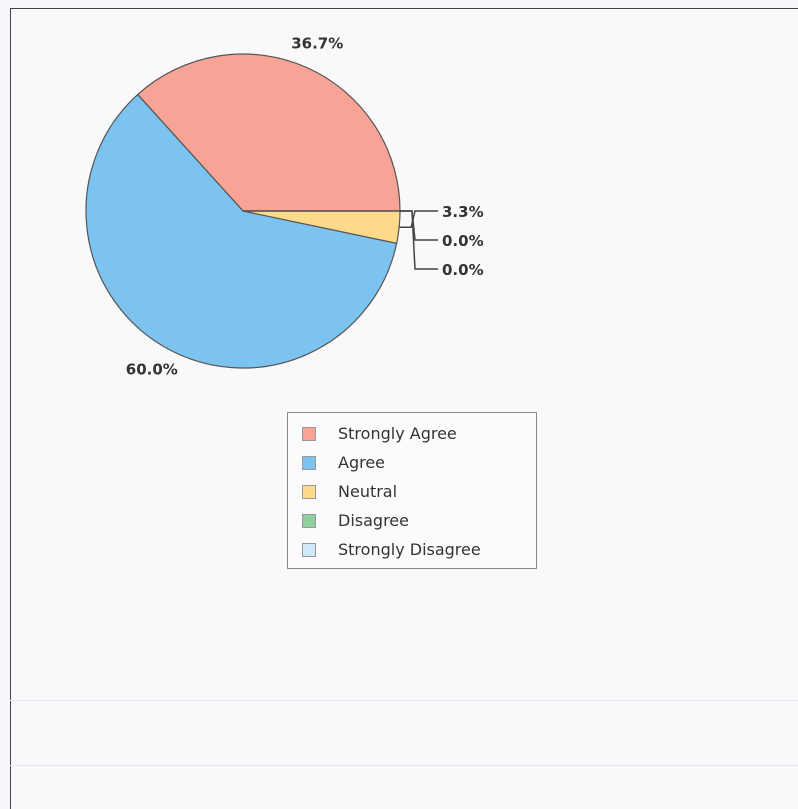  Describe the element at coordinates (463, 270) in the screenshot. I see `slice-label-strongly-disagree: 0.0%` at that location.